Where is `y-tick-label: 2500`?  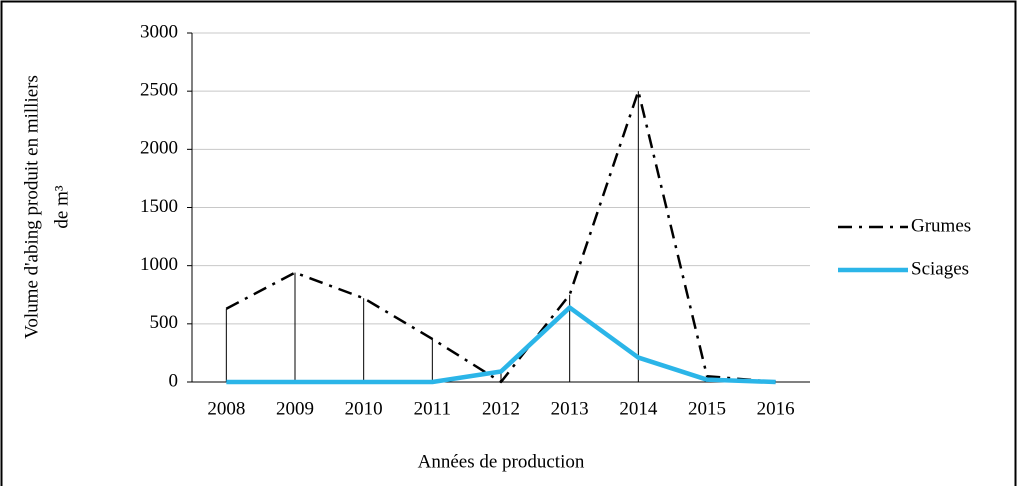 y-tick-label: 2500 is located at coordinates (159, 90).